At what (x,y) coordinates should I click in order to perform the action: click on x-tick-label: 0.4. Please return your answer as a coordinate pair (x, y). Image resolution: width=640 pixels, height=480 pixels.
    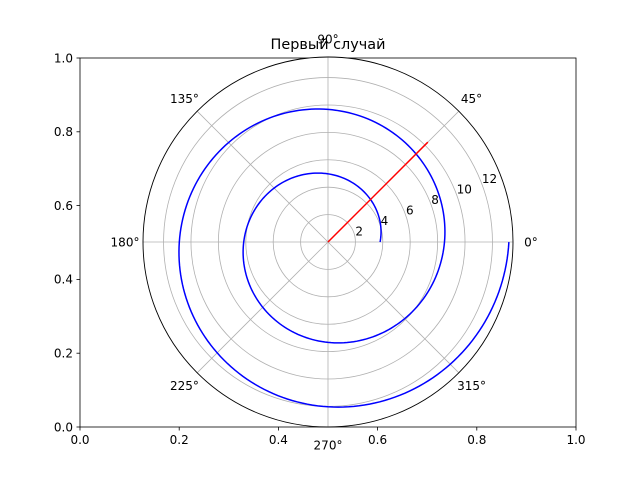
    Looking at the image, I should click on (278, 440).